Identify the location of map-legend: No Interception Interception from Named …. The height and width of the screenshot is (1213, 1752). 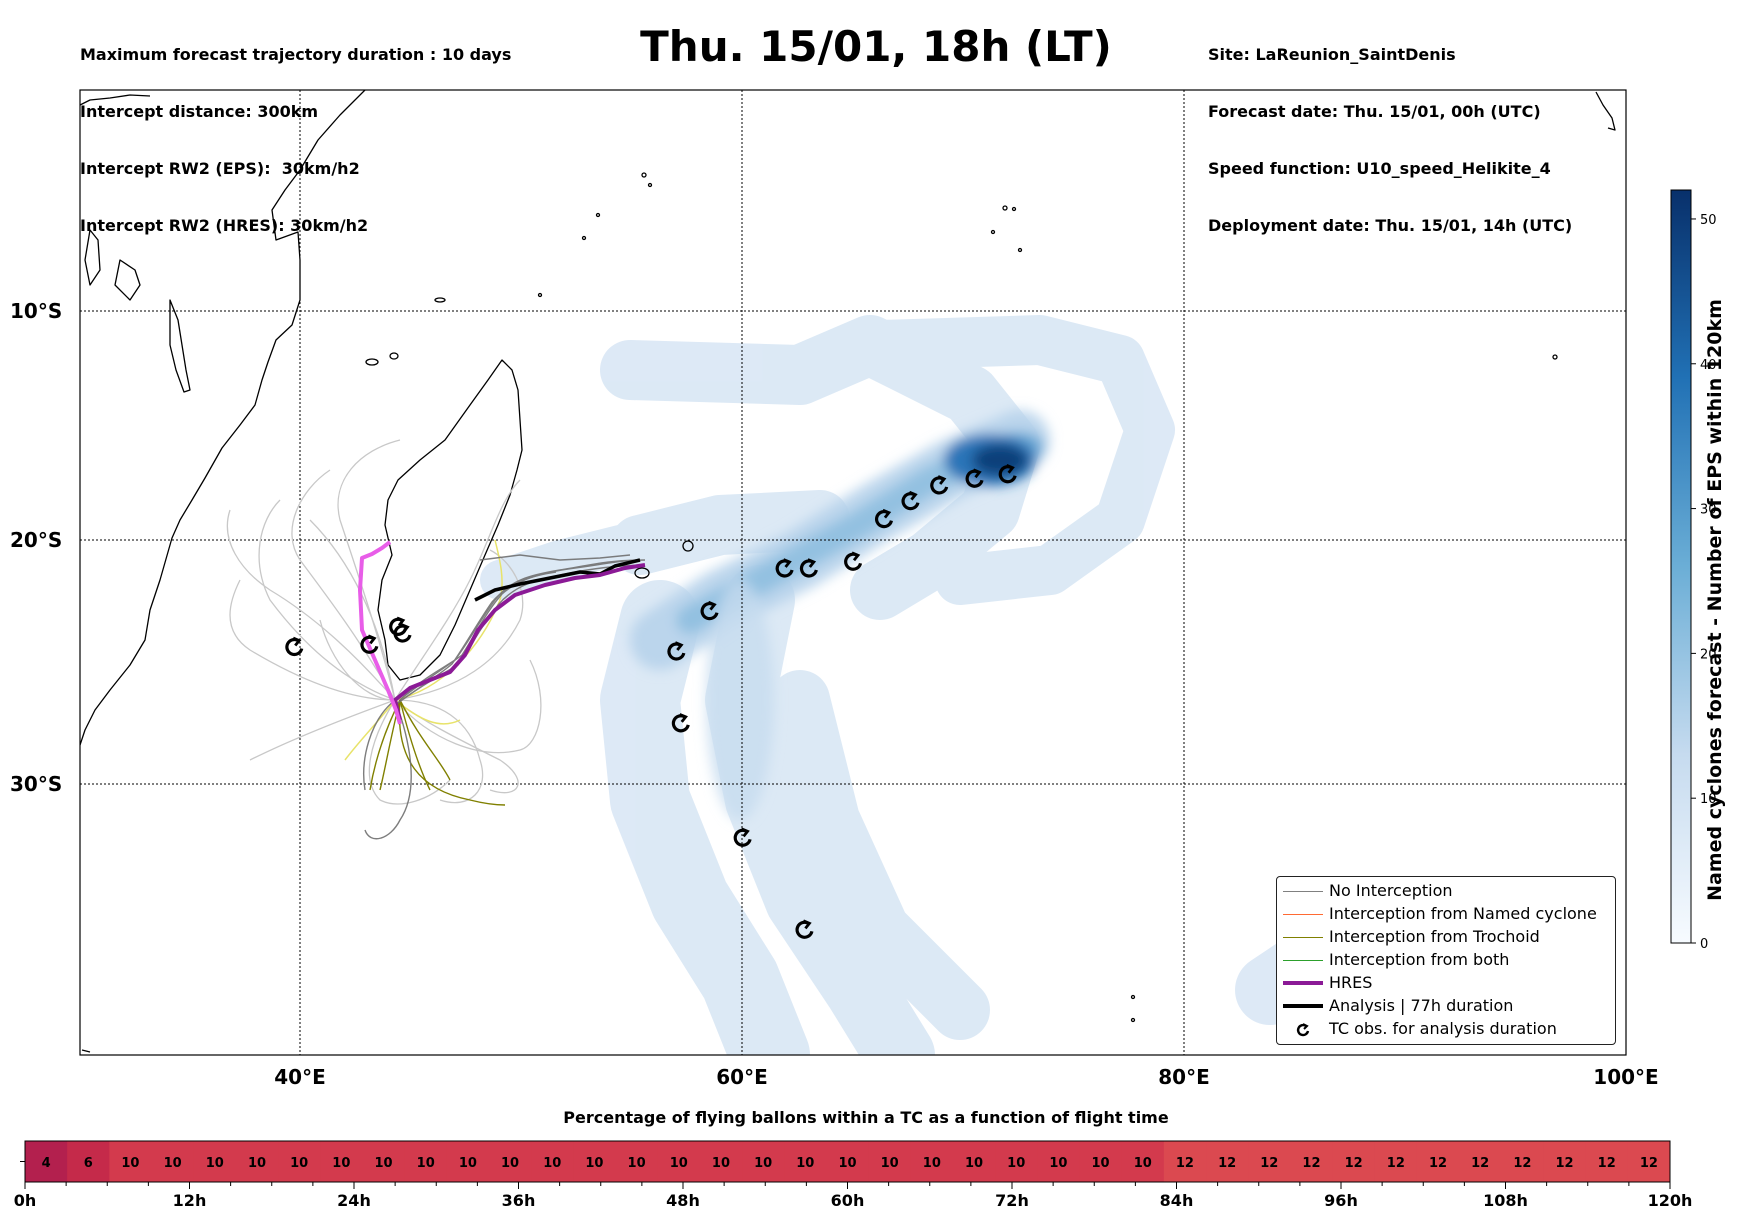
(1446, 960).